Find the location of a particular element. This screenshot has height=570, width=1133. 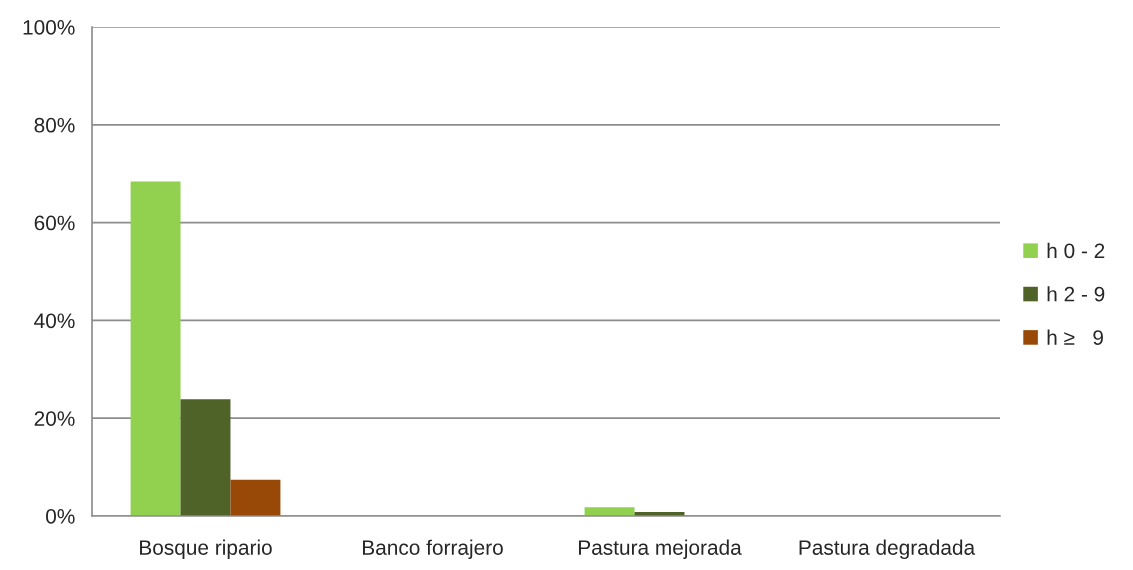

y-tick-label: 60% is located at coordinates (54, 223).